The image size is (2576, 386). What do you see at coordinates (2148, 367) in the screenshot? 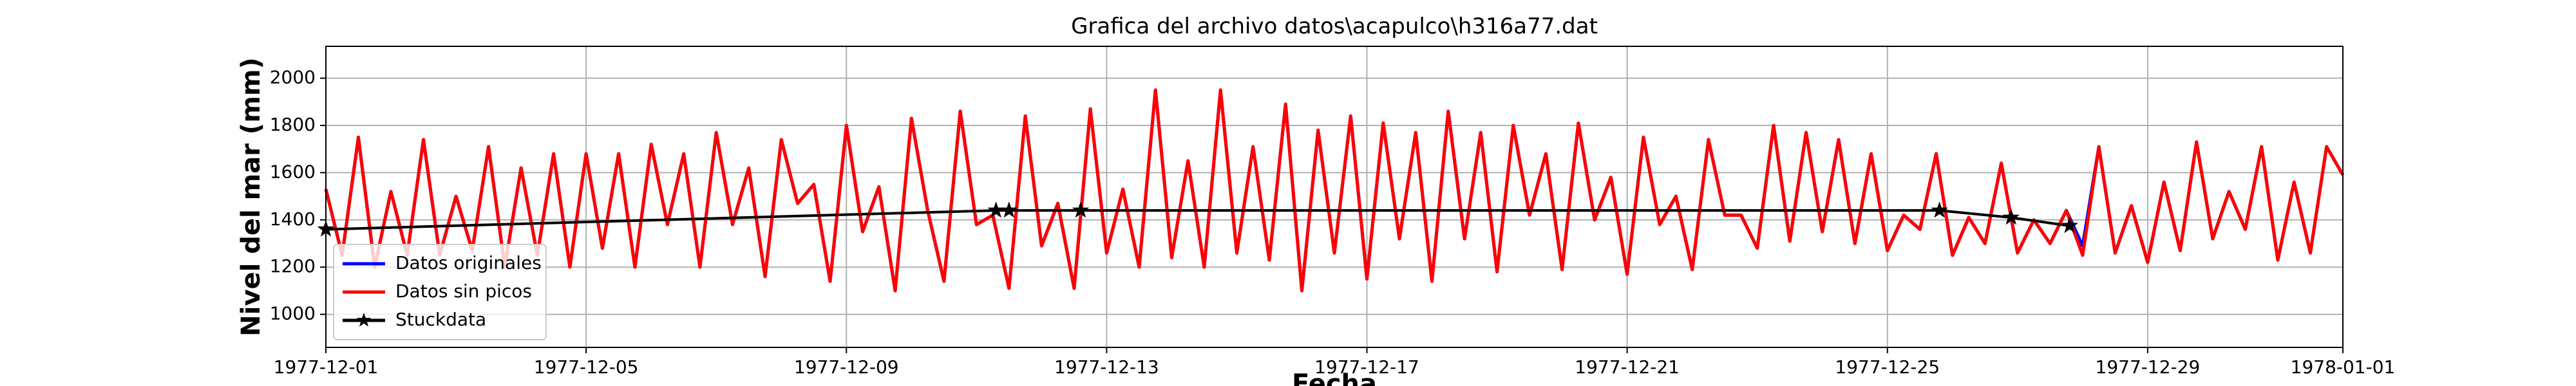
I see `x-tick-label: 1977-12-29` at bounding box center [2148, 367].